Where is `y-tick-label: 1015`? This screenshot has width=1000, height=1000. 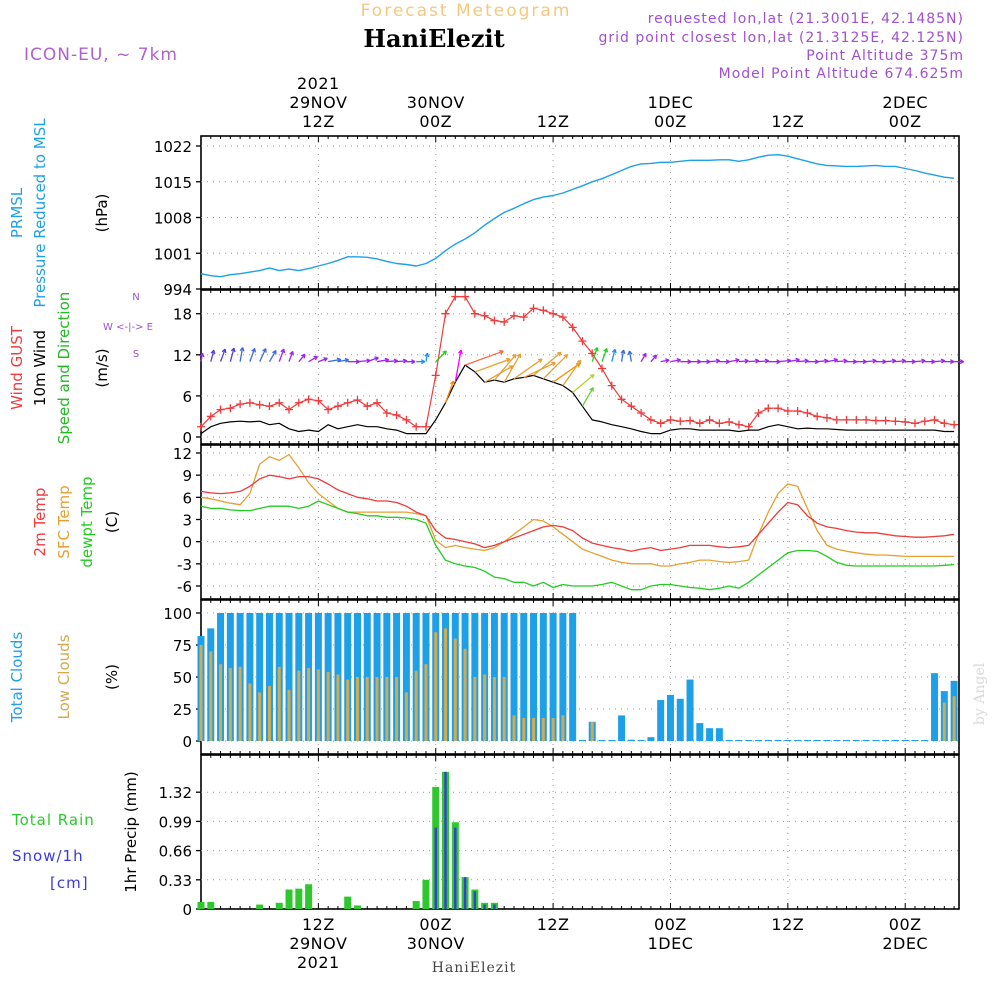
y-tick-label: 1015 is located at coordinates (173, 183).